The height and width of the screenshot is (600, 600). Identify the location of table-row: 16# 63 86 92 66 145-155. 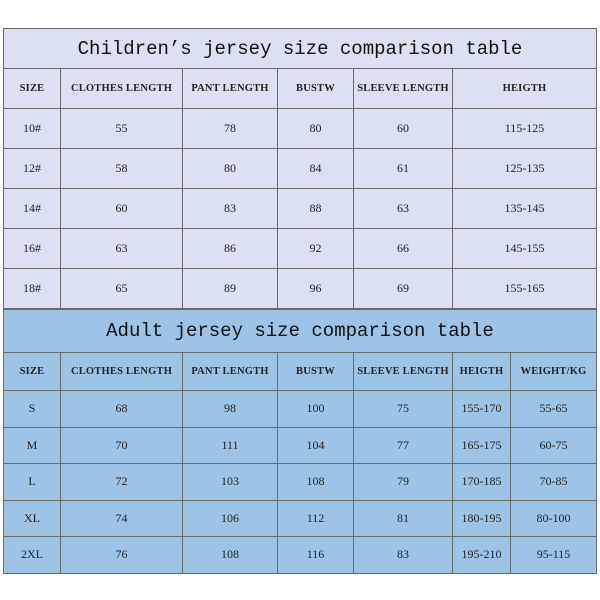
(300, 248).